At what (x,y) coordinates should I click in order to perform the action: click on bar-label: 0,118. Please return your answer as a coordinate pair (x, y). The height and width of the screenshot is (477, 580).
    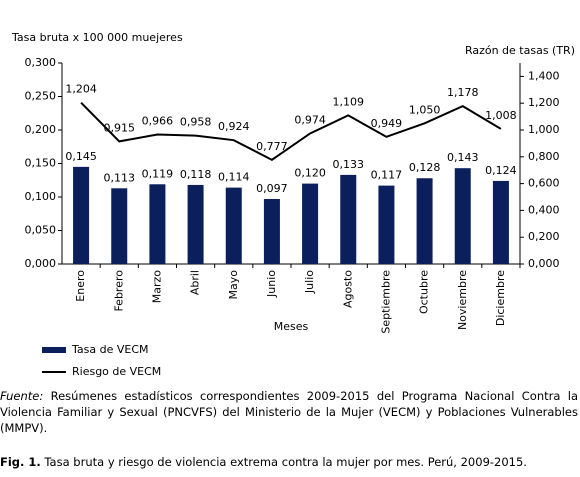
    Looking at the image, I should click on (196, 174).